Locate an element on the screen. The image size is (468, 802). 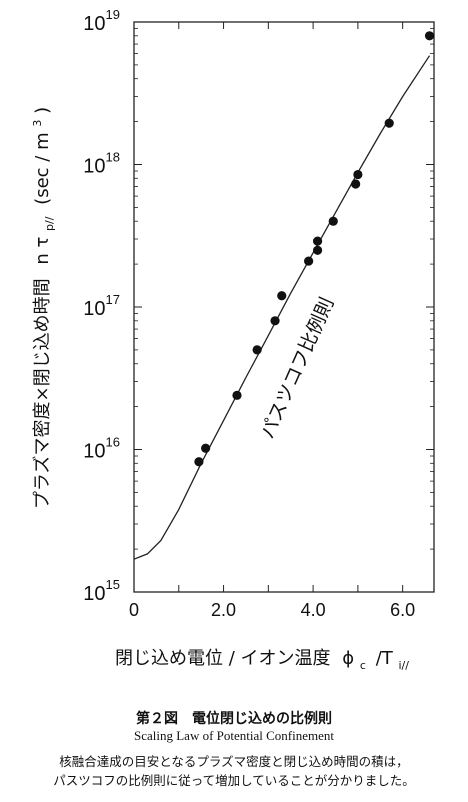
y-axis-symbol: n τ is located at coordinates (42, 251).